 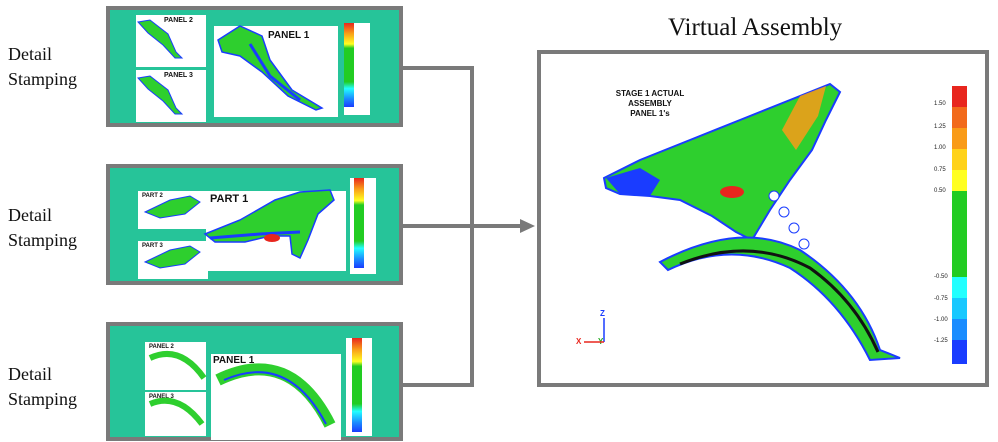 What do you see at coordinates (650, 93) in the screenshot?
I see `stage-line-1: STAGE 1 ACTUAL` at bounding box center [650, 93].